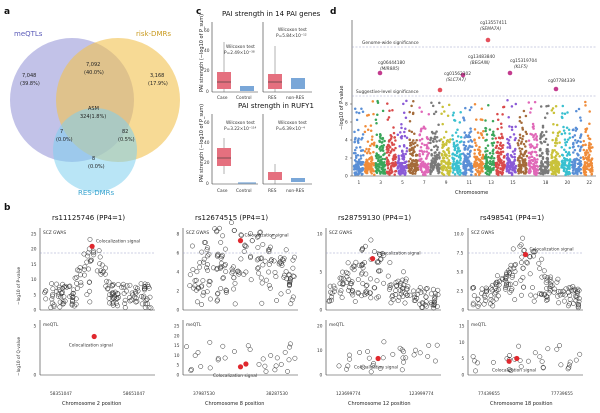 The image size is (600, 413). What do you see at coordinates (35, 327) in the screenshot?
I see `b-ytick: 5` at bounding box center [35, 327].